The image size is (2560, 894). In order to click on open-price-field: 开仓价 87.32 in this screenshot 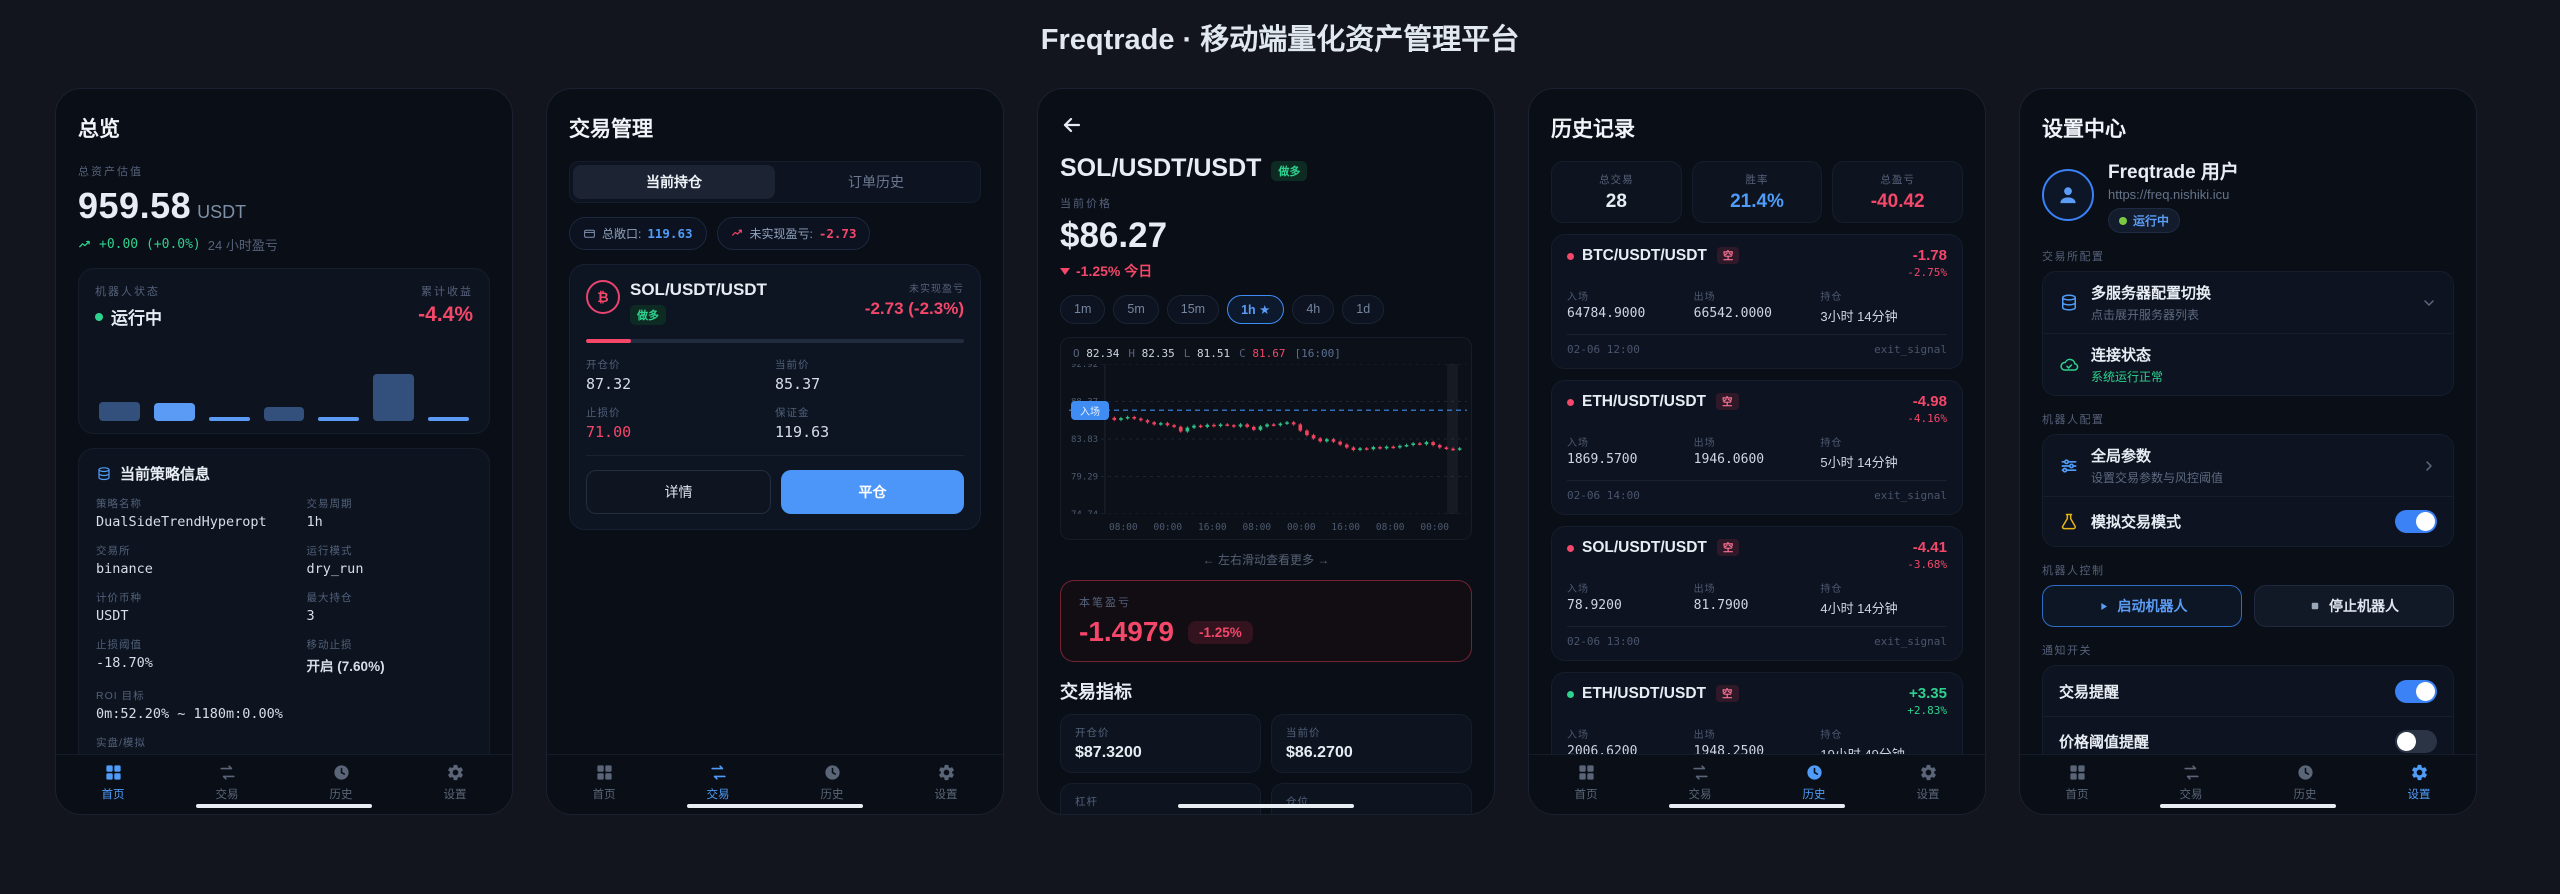, I will do `click(609, 375)`.